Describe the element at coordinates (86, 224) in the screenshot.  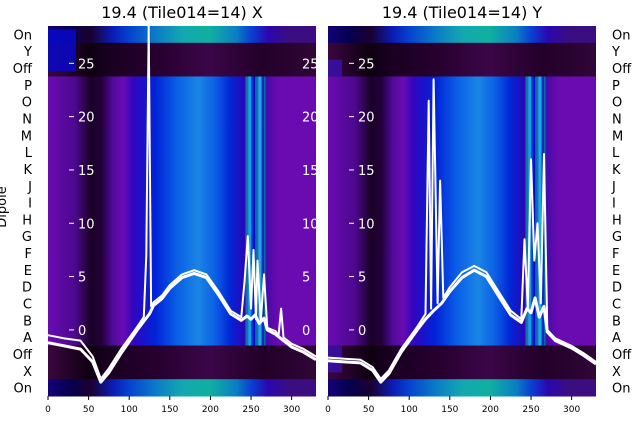
I see `overlay-ytick-label: 10` at that location.